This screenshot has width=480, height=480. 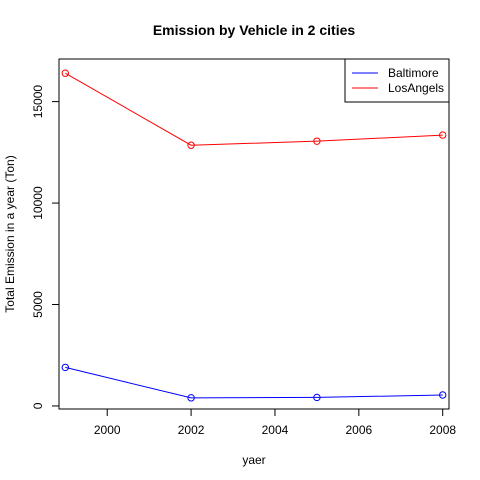 What do you see at coordinates (45, 247) in the screenshot?
I see `y-axis: 0 5000 10000 15000` at bounding box center [45, 247].